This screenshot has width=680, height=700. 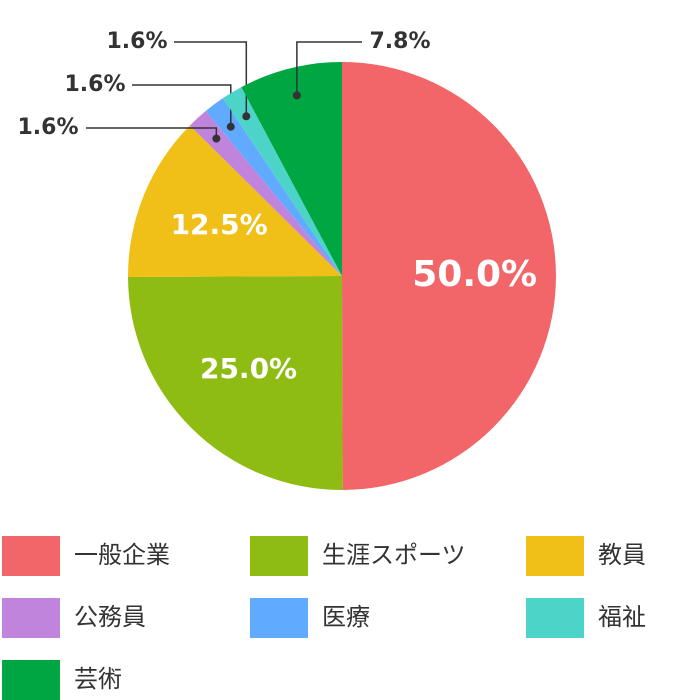 What do you see at coordinates (98, 679) in the screenshot?
I see `legend-label: 芸術` at bounding box center [98, 679].